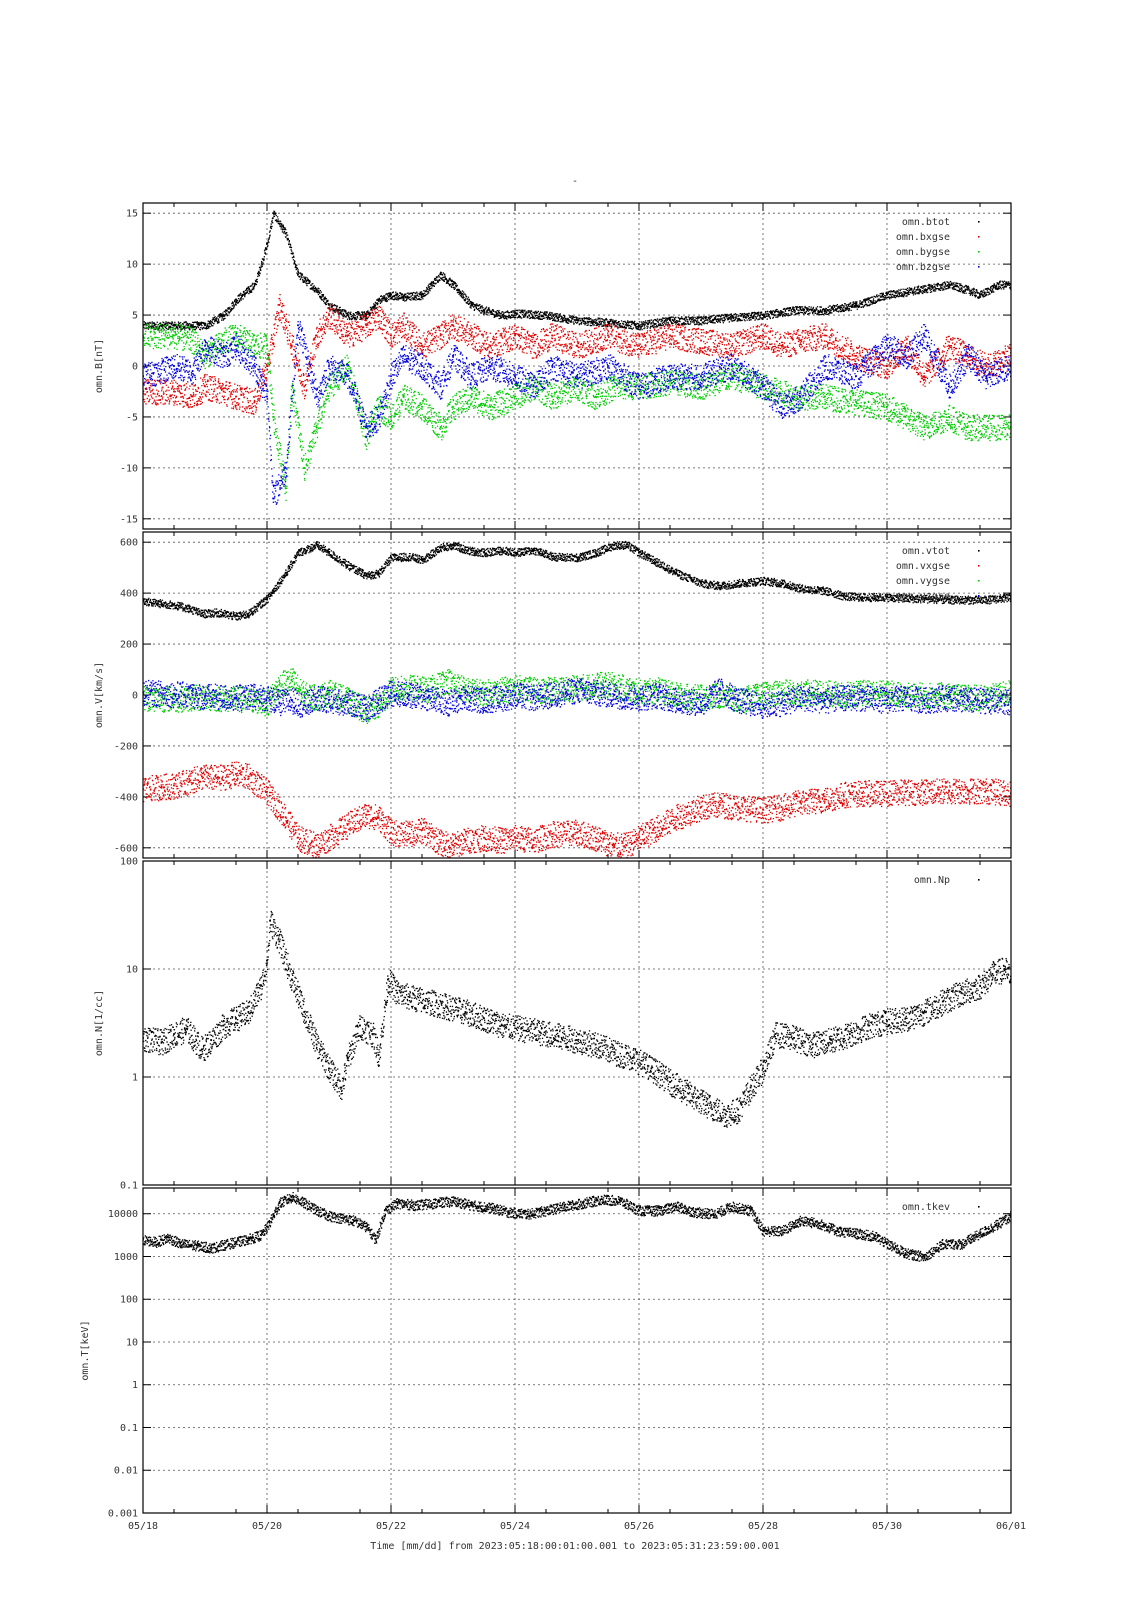  What do you see at coordinates (99, 366) in the screenshot?
I see `y-axis-title: omn.B[nT]` at bounding box center [99, 366].